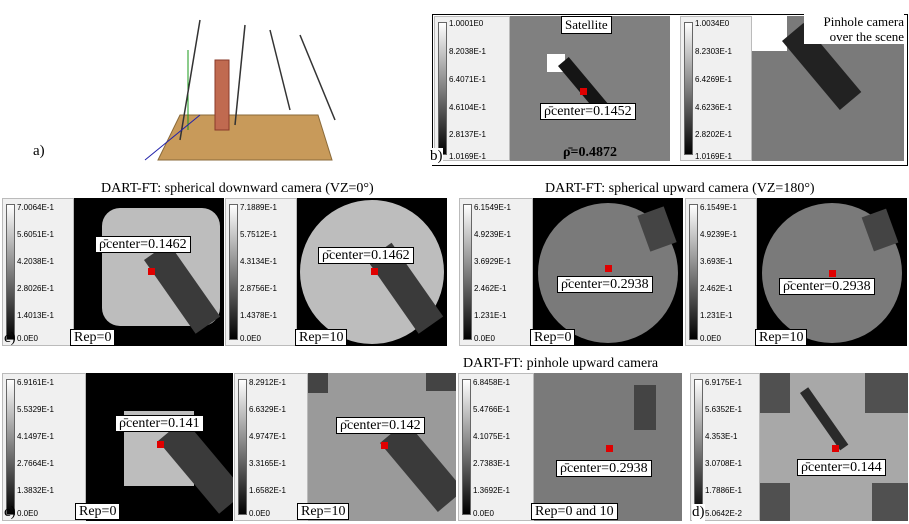  Describe the element at coordinates (323, 511) in the screenshot. I see `rep-d2: Rep=10` at that location.